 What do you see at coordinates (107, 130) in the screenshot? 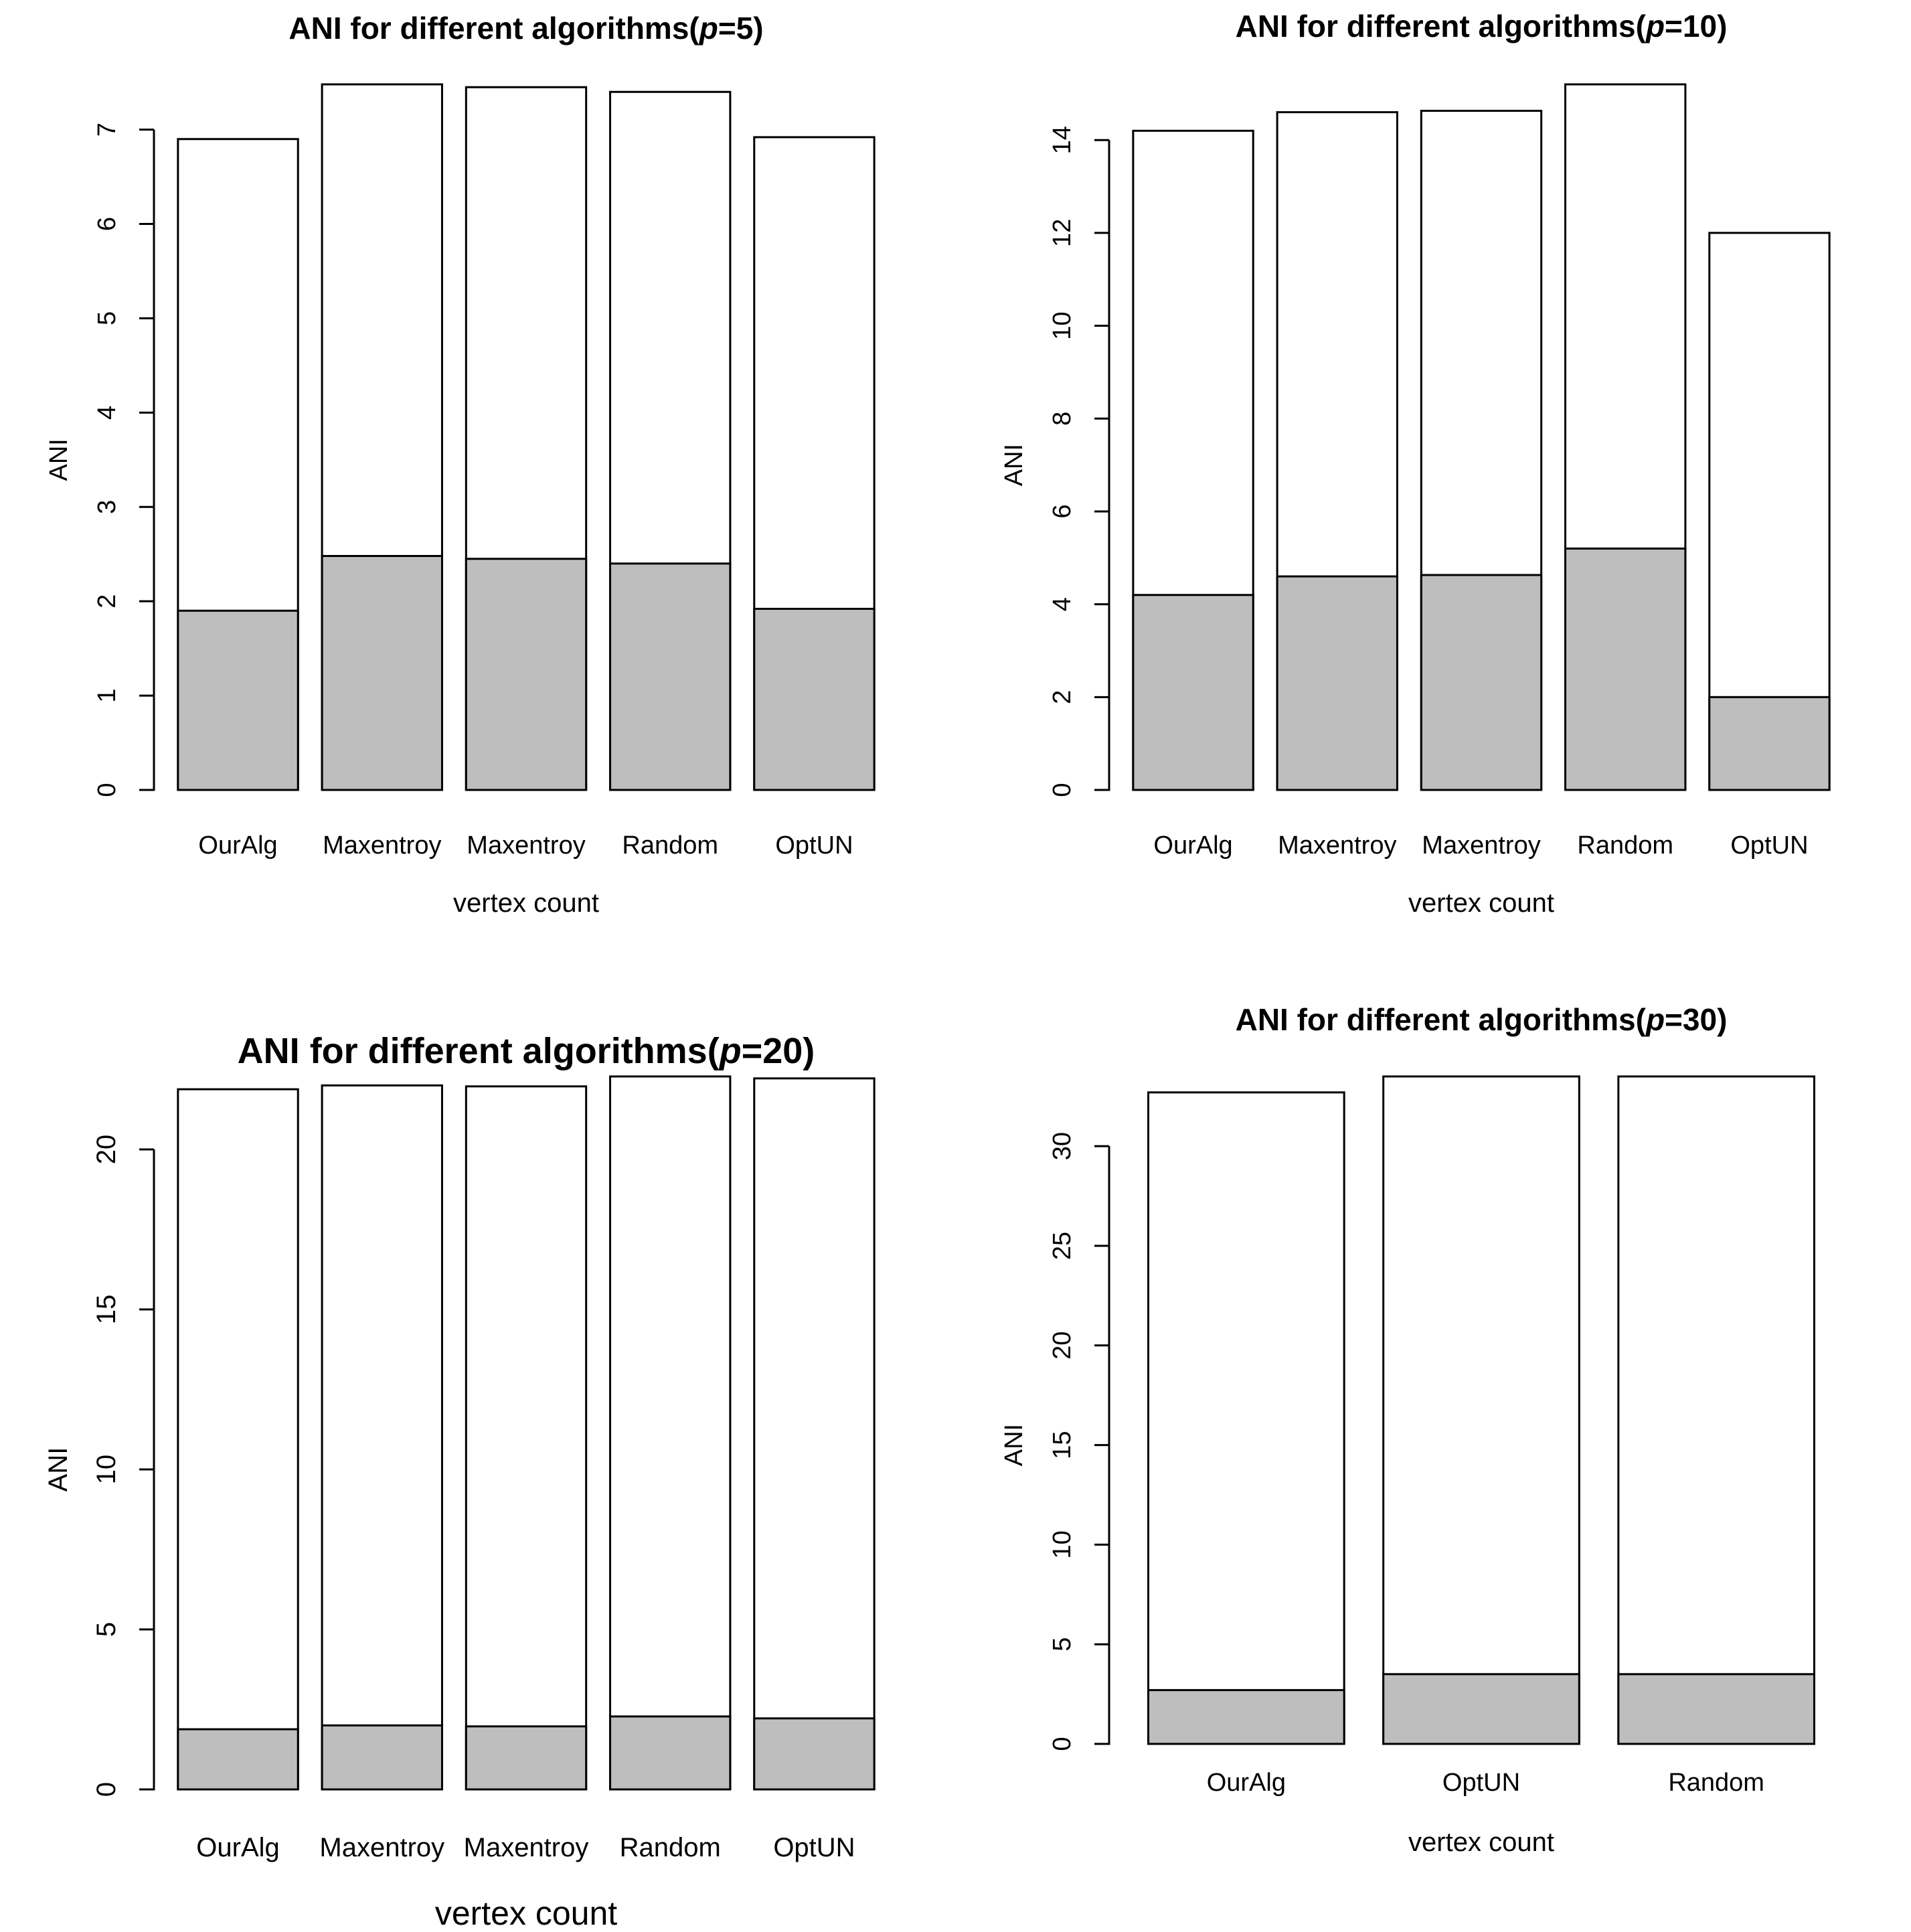
I see `y-tick-label: 7` at bounding box center [107, 130].